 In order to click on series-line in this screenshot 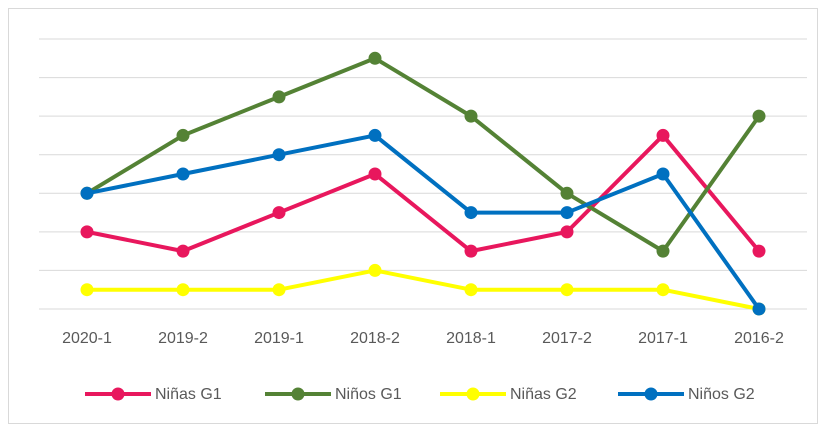, I will do `click(423, 289)`.